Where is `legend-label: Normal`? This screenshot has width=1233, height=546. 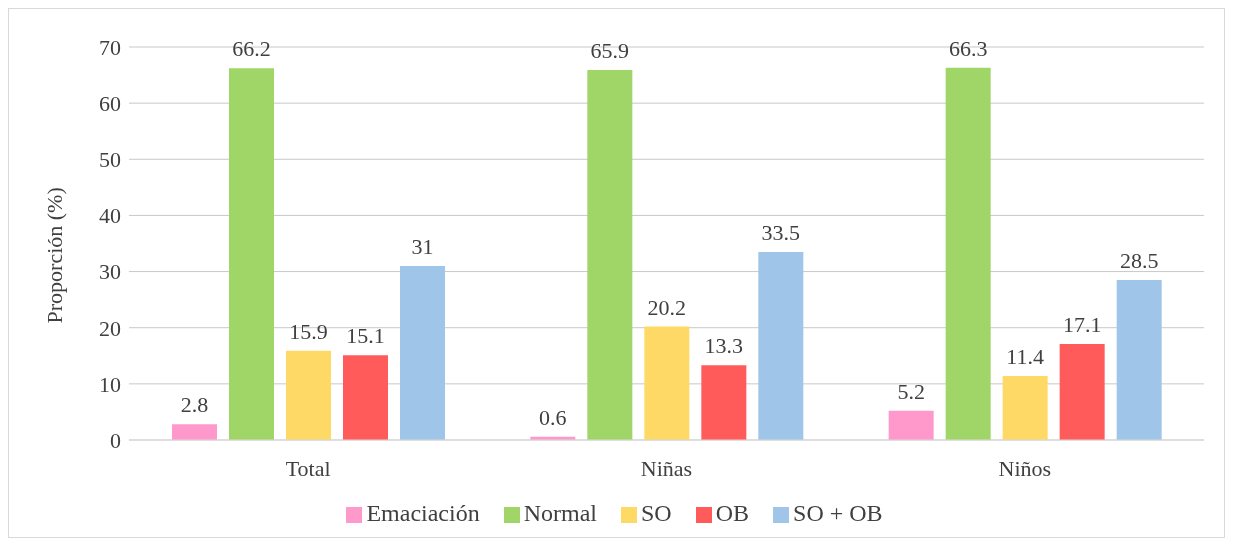
legend-label: Normal is located at coordinates (560, 513).